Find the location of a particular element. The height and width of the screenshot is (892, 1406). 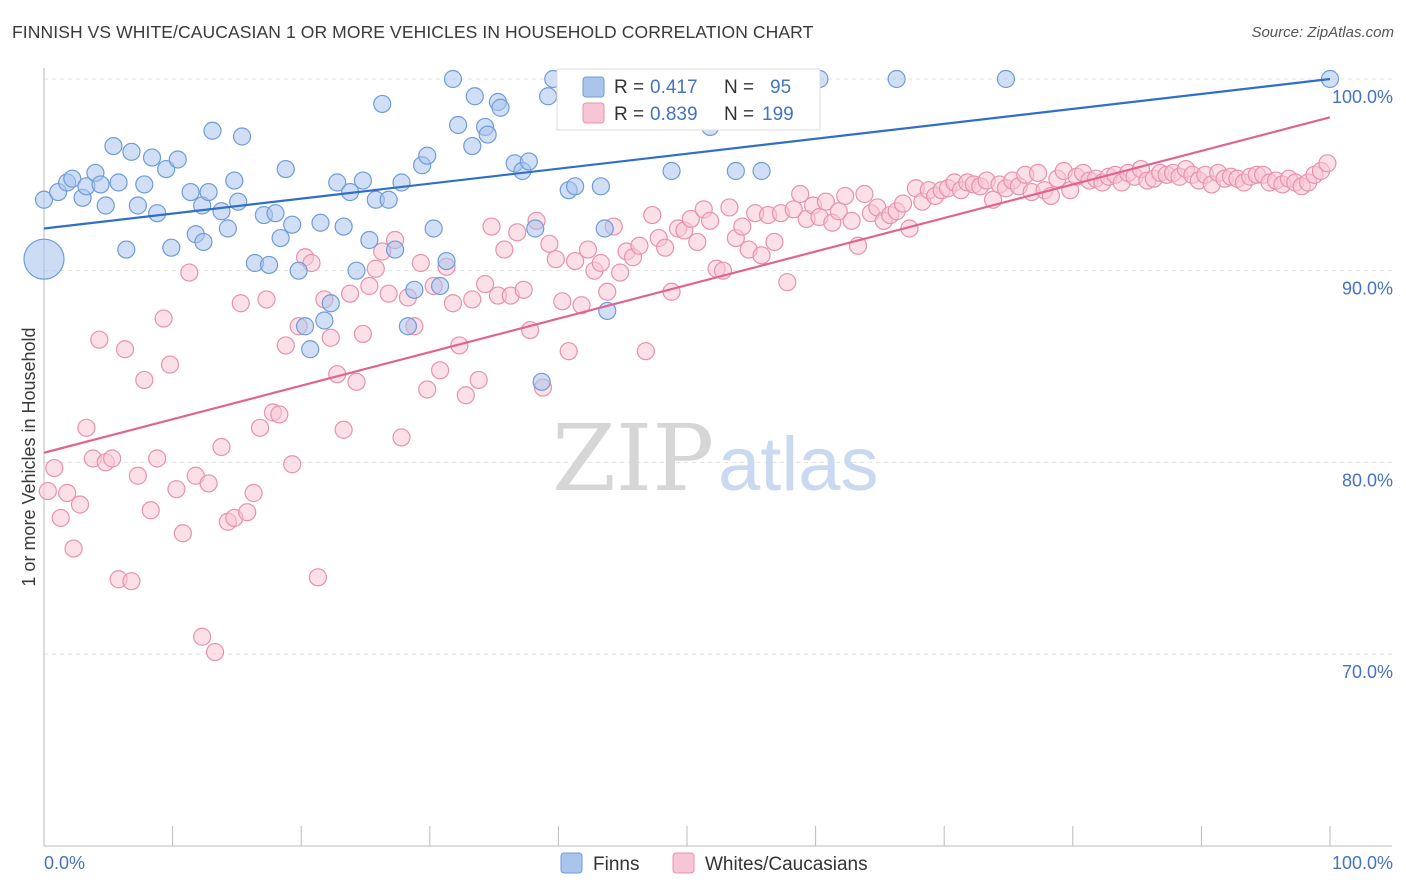

finns-point-large is located at coordinates (44, 259).